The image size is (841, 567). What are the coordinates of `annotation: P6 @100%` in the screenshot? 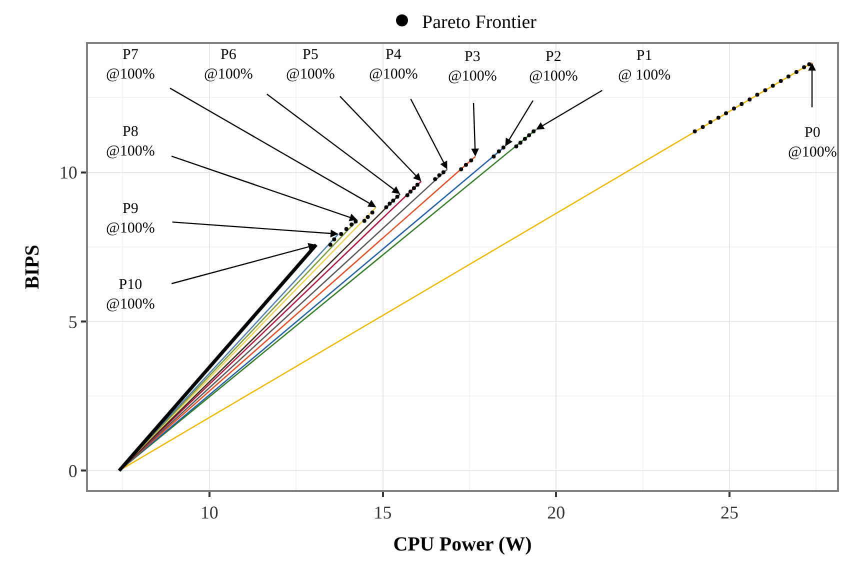 It's located at (228, 64).